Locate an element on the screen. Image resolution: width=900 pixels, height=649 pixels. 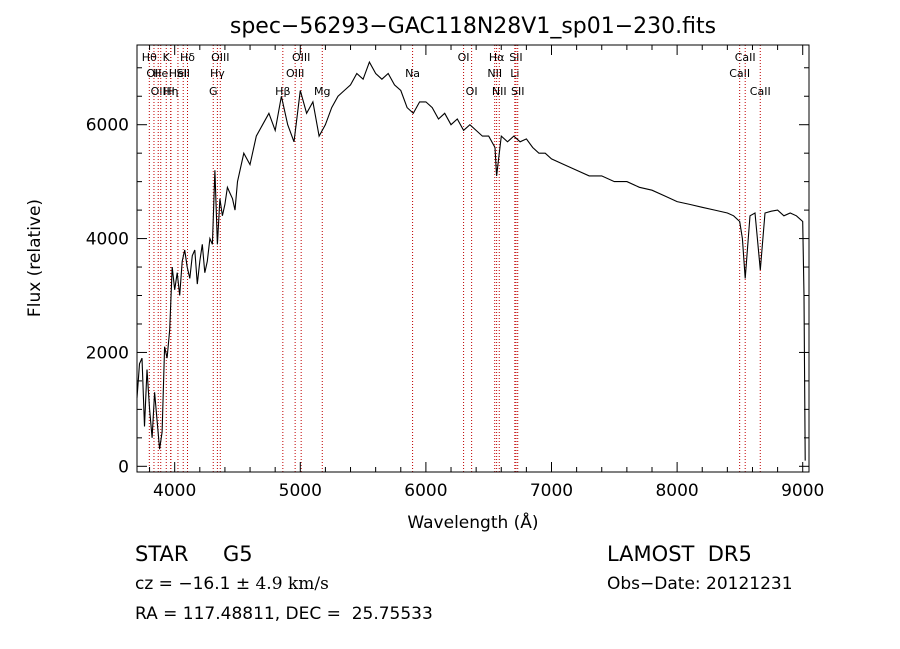
survey-label: LAMOST DR5 is located at coordinates (679, 554).